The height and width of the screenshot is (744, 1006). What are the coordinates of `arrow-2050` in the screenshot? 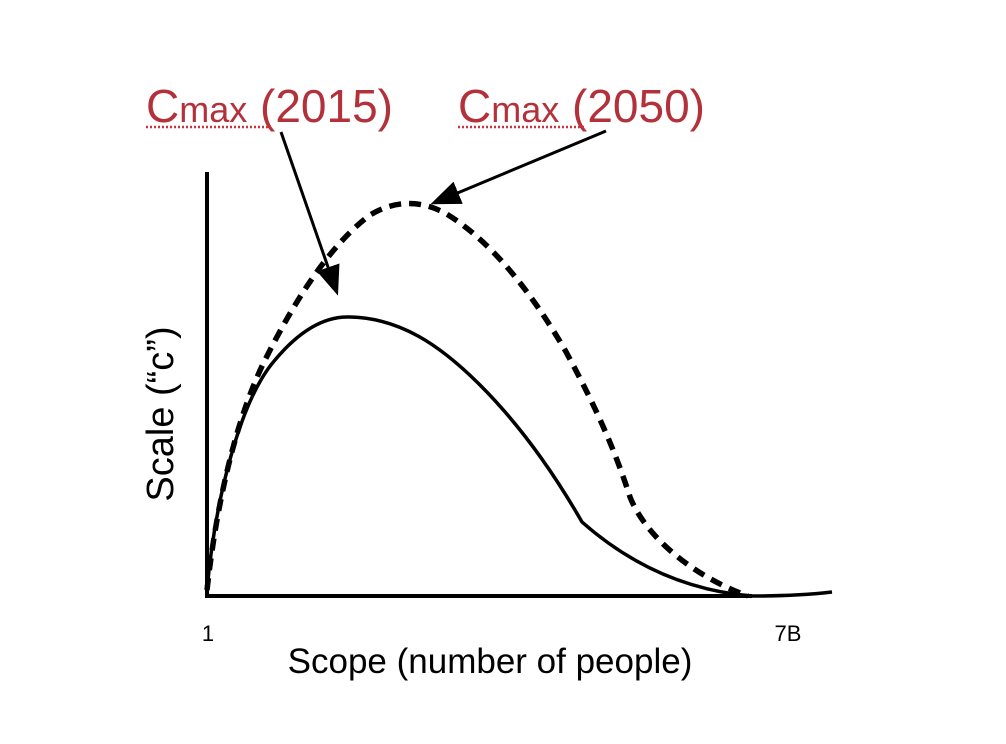 It's located at (518, 167).